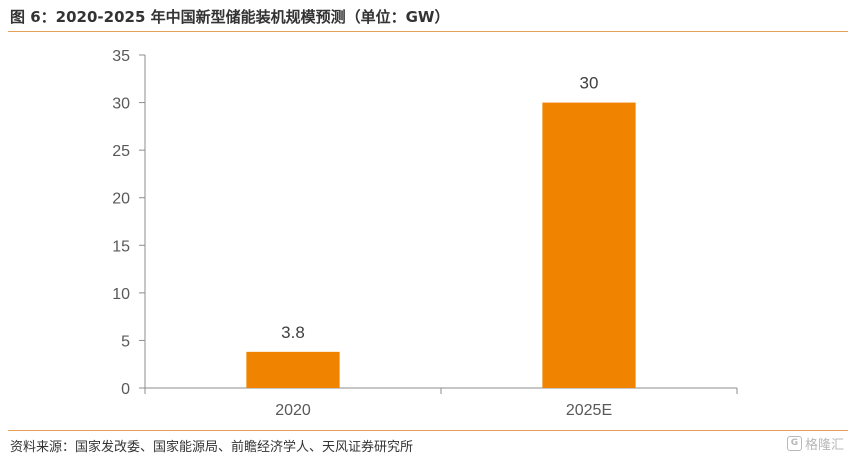  What do you see at coordinates (293, 369) in the screenshot?
I see `bar-2020` at bounding box center [293, 369].